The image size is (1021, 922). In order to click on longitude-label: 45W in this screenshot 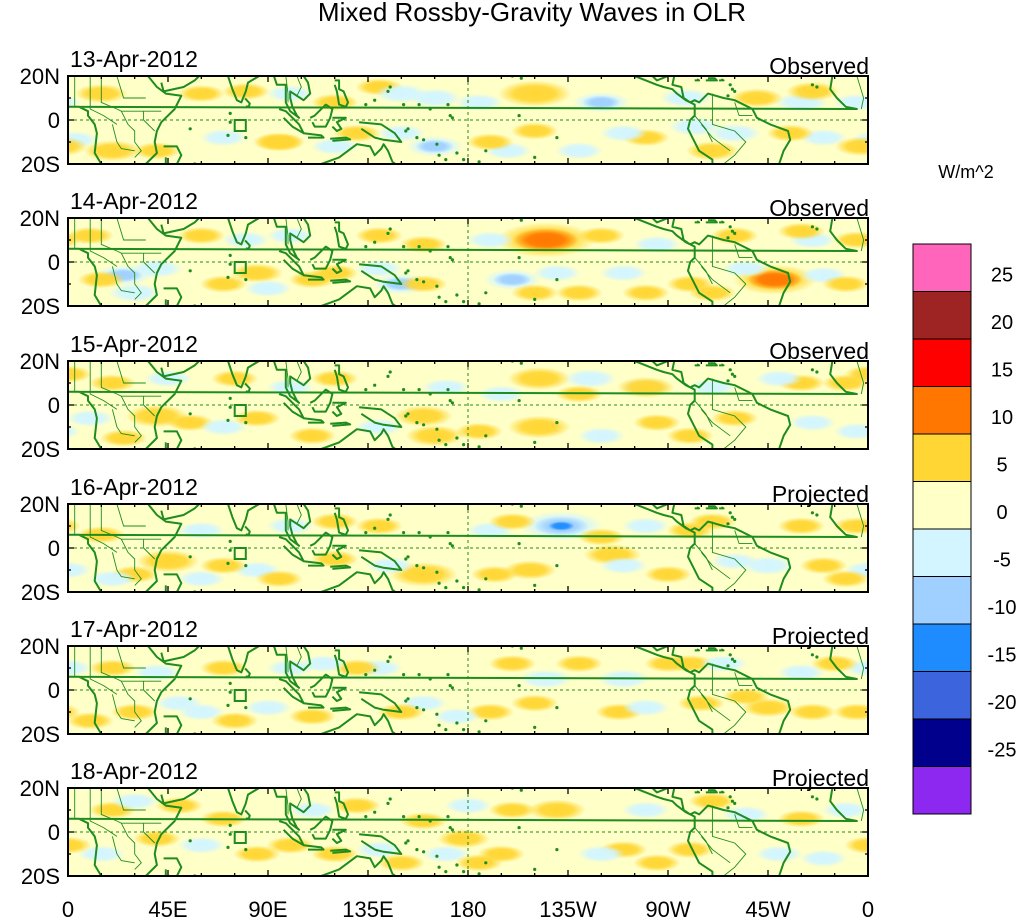, I will do `click(767, 909)`.